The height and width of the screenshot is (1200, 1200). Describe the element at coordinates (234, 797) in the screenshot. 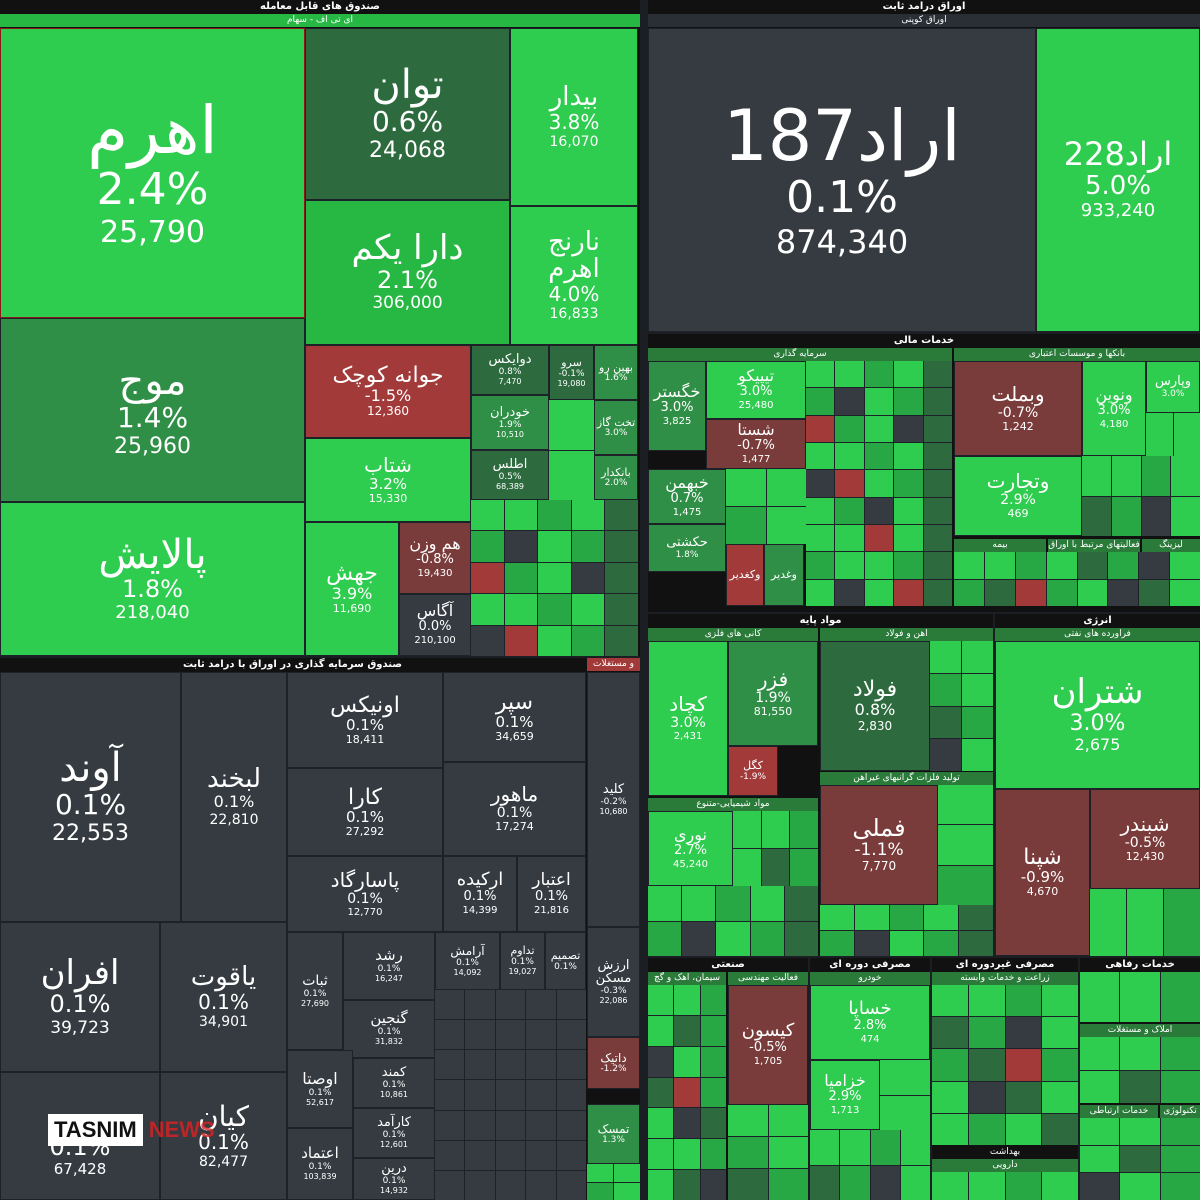

I see `tile-labkhand: لبخند 0.1% 22,810` at that location.